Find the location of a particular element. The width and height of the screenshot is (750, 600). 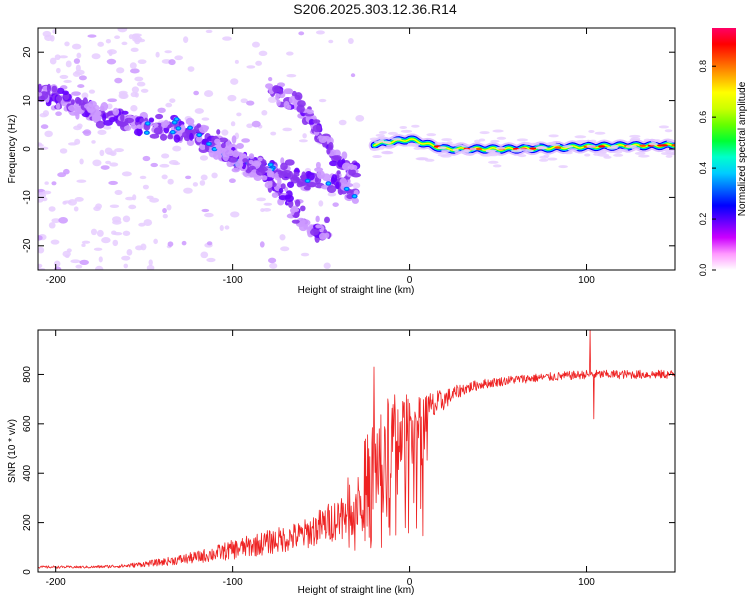

y-tick-label: 20 is located at coordinates (27, 52).